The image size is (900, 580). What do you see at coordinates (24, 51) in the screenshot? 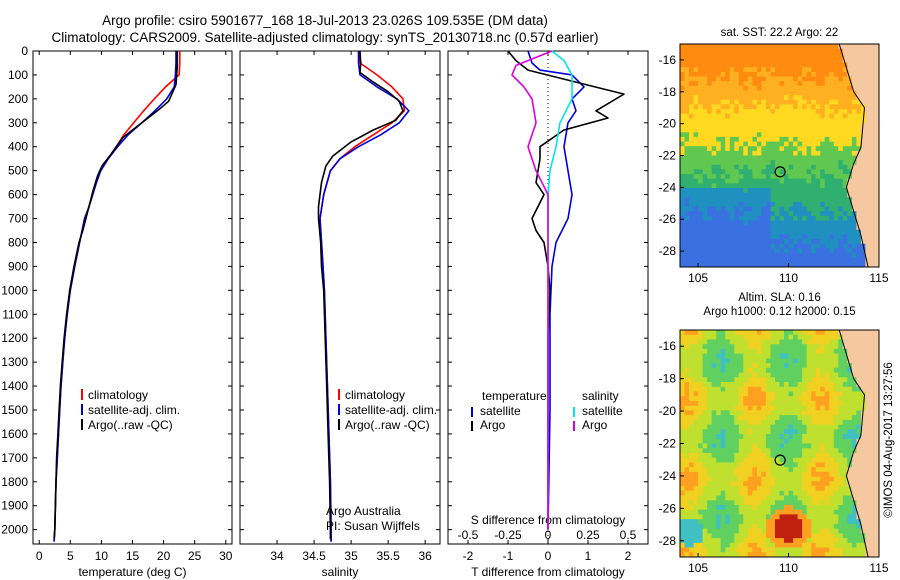
I see `temperature-ytick-label: 0` at bounding box center [24, 51].